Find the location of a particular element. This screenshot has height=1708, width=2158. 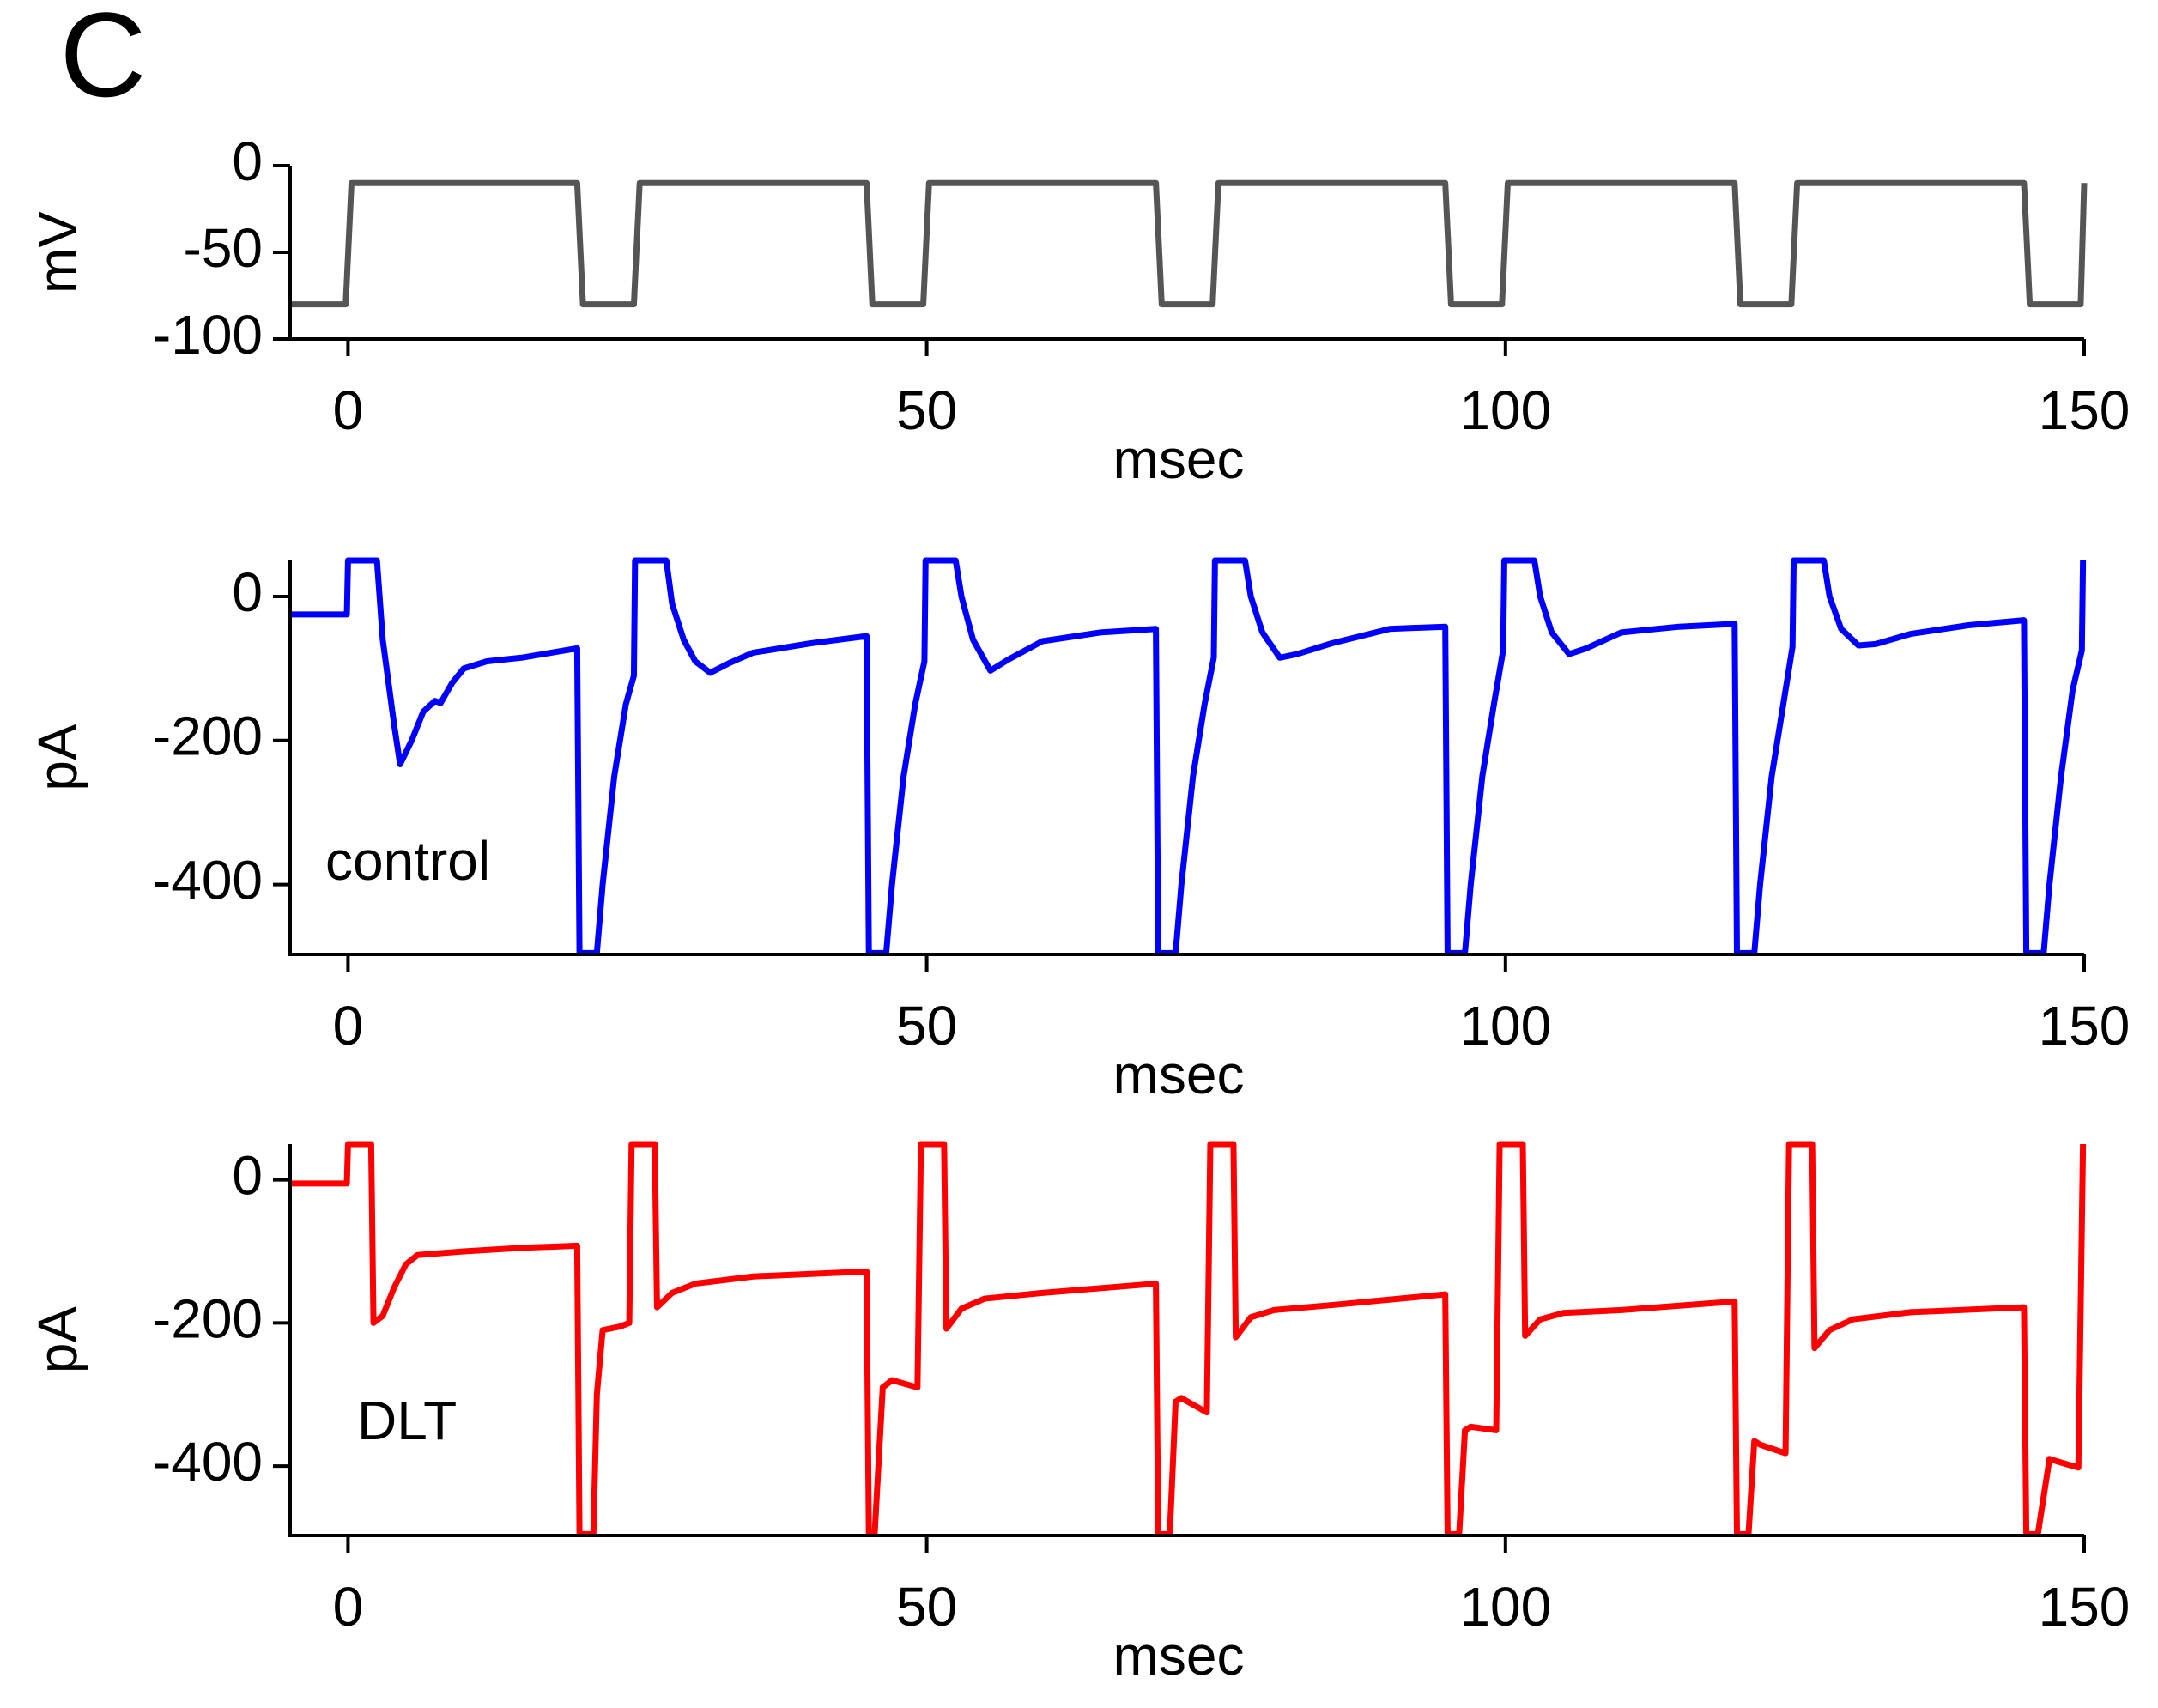

panel-label: C is located at coordinates (102, 61).